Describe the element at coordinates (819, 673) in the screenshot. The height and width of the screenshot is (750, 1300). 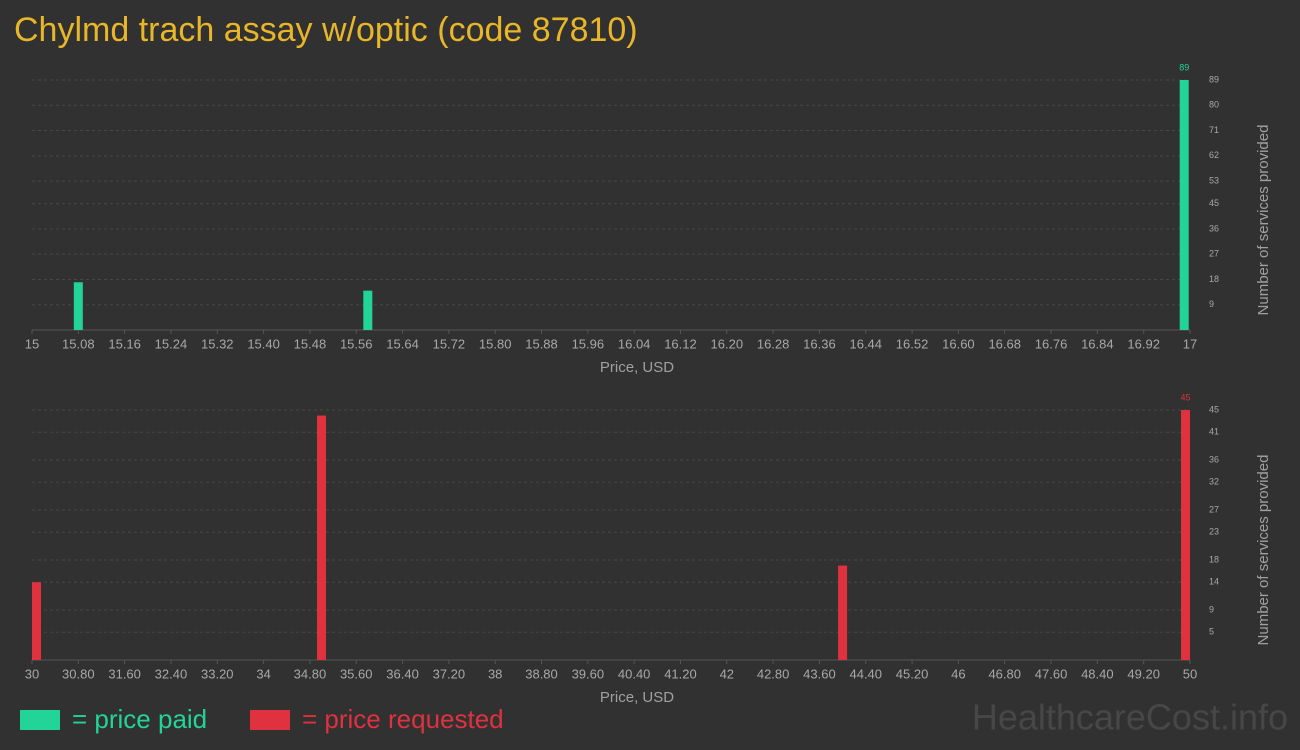
I see `x-tick-label: 43.60` at that location.